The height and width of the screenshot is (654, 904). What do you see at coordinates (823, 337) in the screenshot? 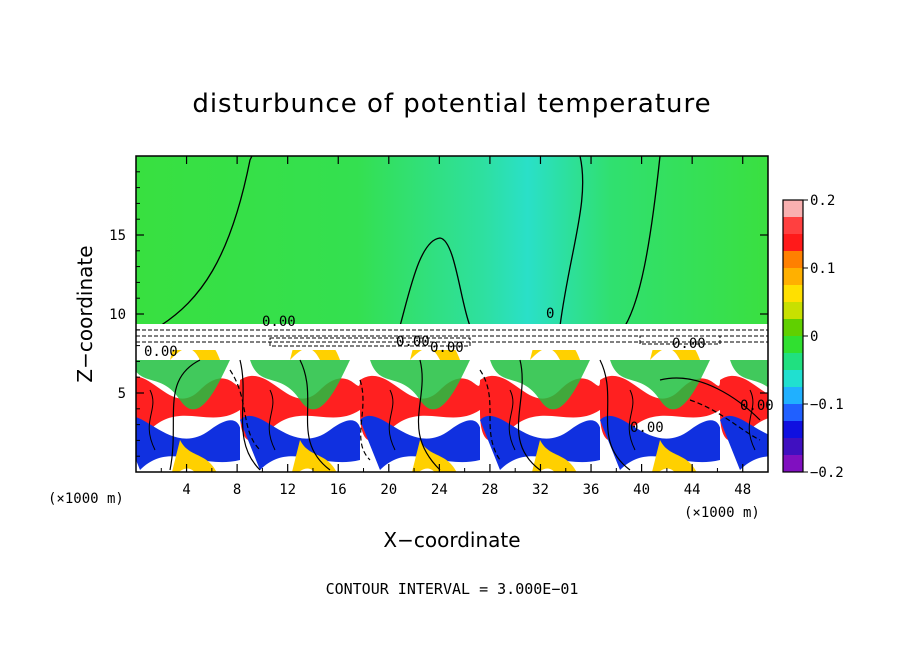
I see `colorbar-ticks: 0.2 0.1 0 −0.1 −0.2` at bounding box center [823, 337].